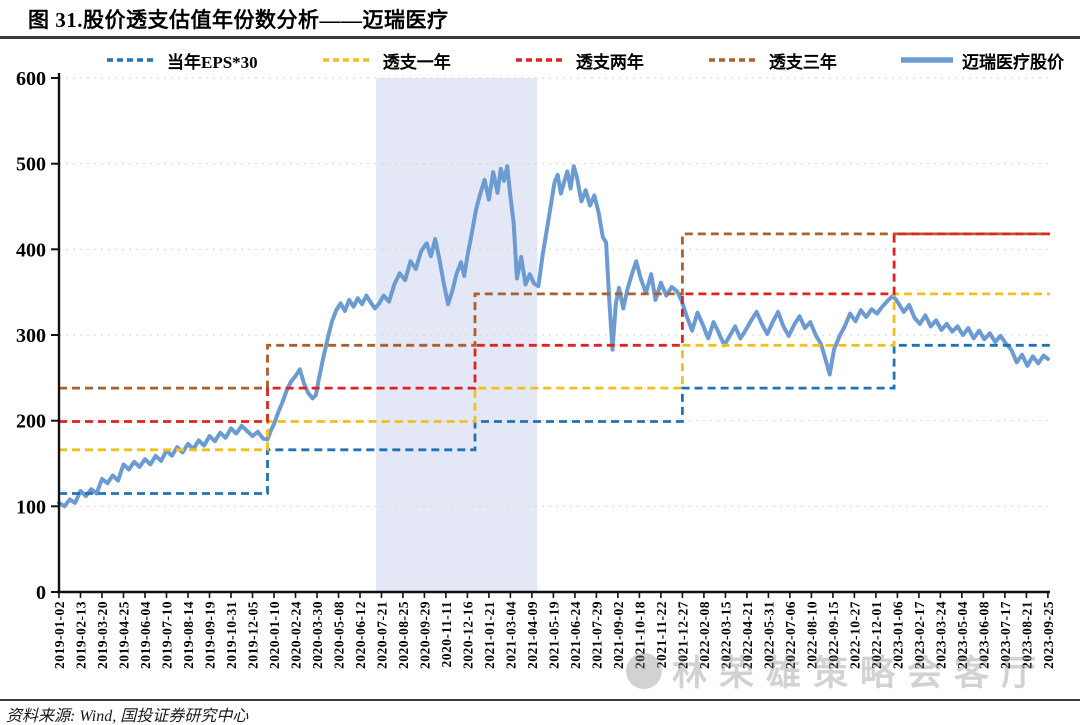 The height and width of the screenshot is (725, 1080). I want to click on x-tick-label: 2022-10-27, so click(854, 635).